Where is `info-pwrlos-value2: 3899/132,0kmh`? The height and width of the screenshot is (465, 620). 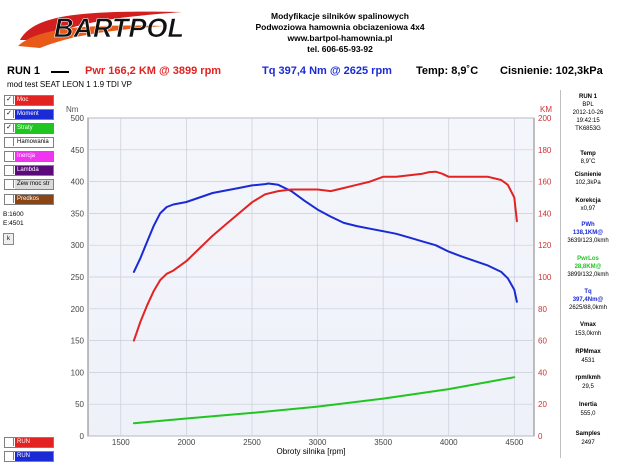 info-pwrlos-value2: 3899/132,0kmh is located at coordinates (588, 275).